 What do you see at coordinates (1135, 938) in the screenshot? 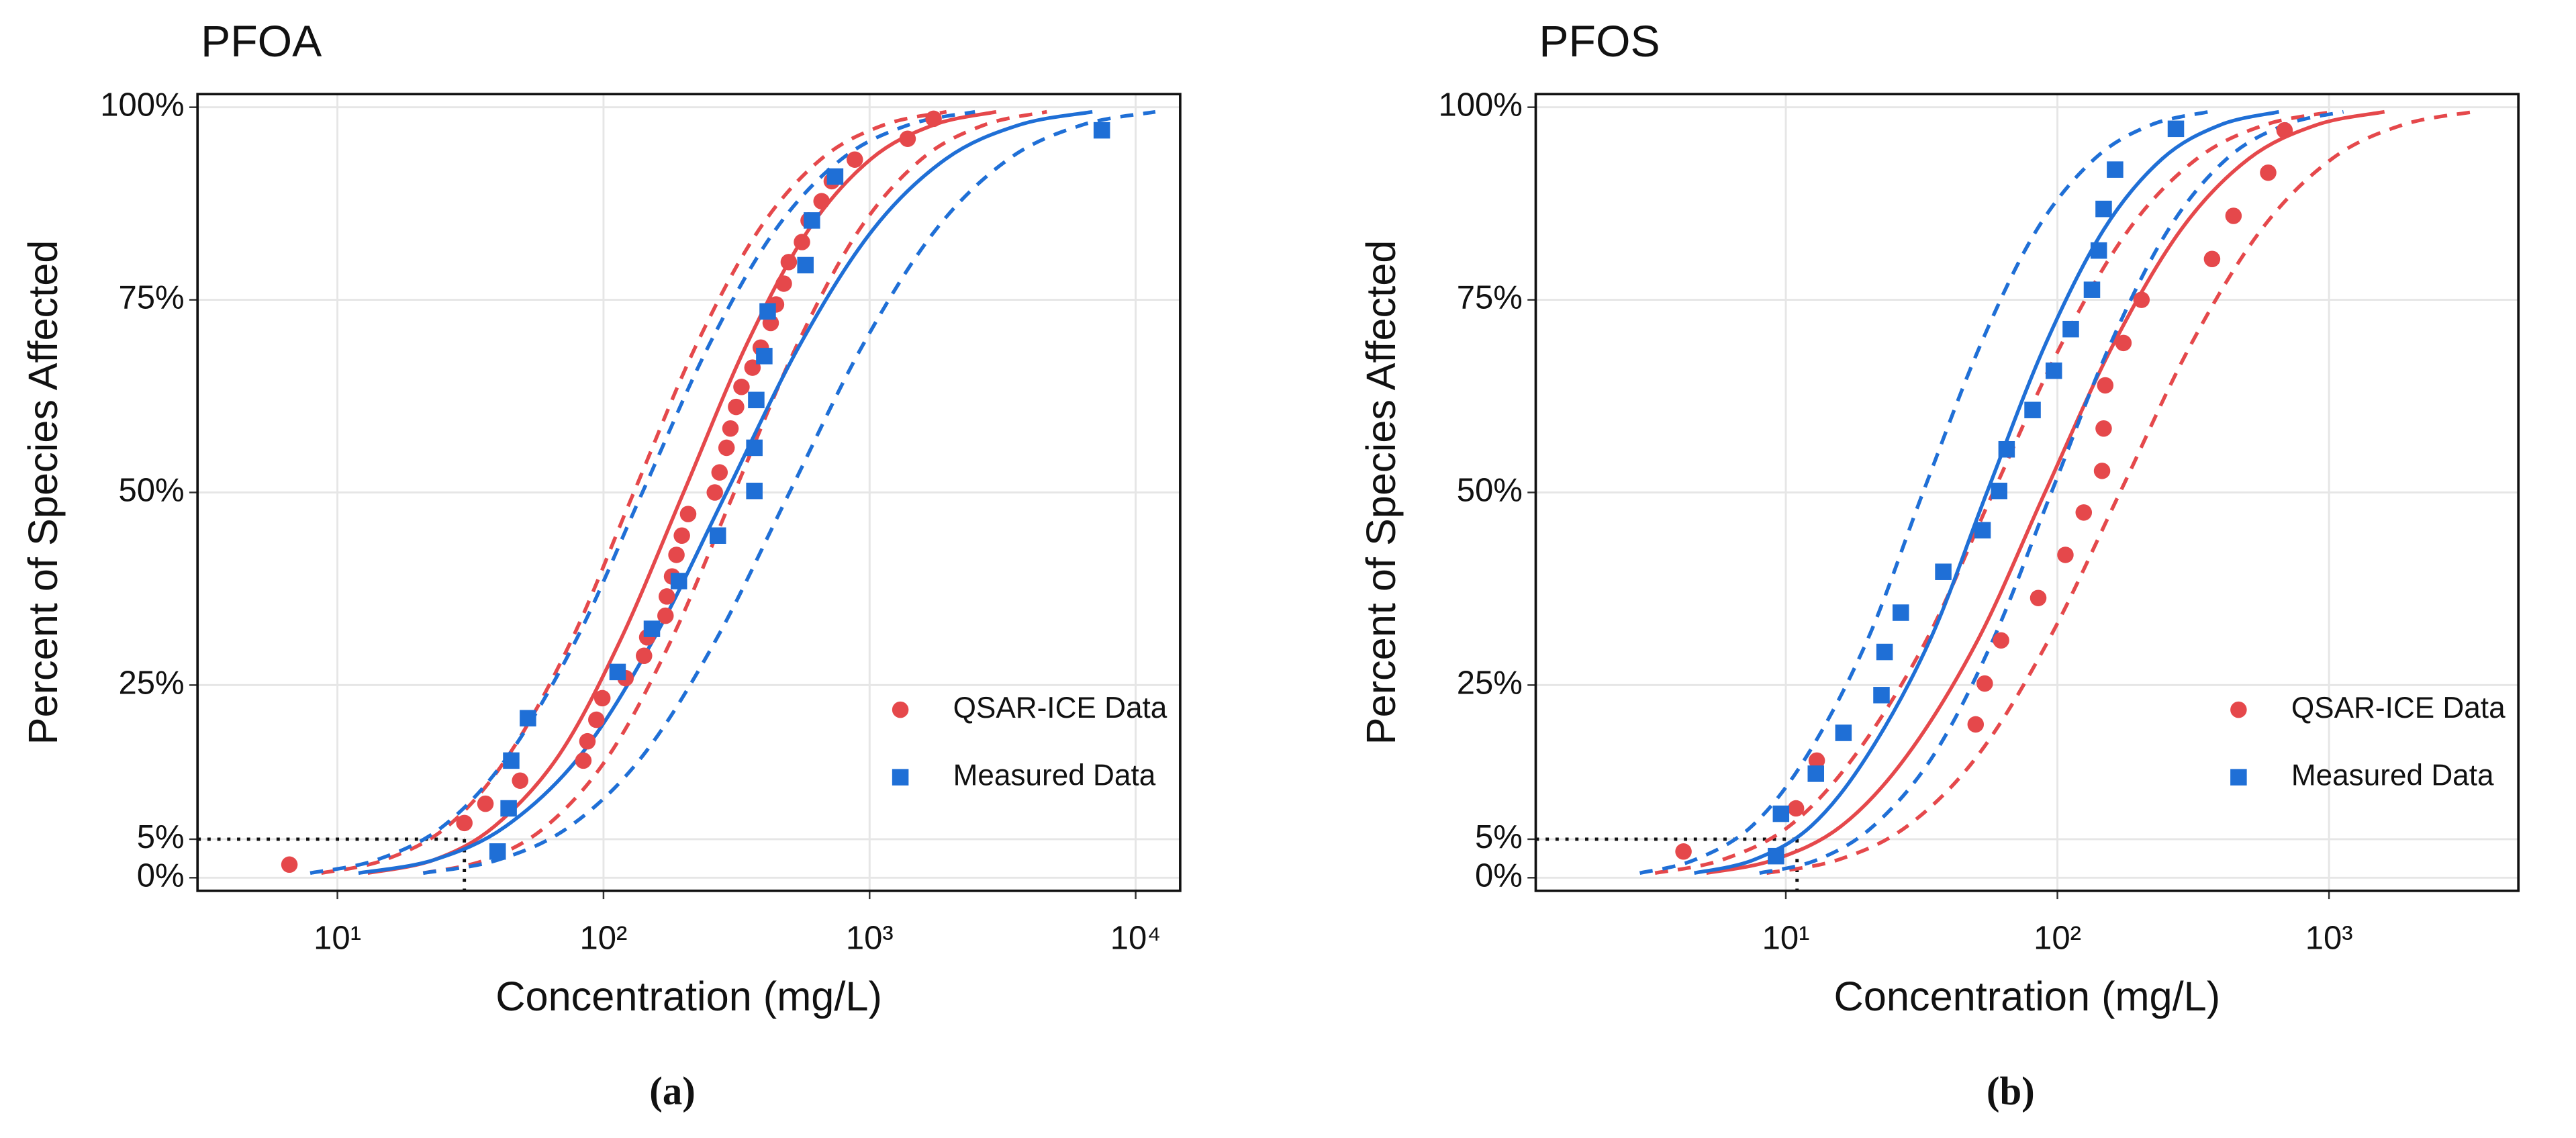
I see `x-tick-label: 10⁴` at bounding box center [1135, 938].